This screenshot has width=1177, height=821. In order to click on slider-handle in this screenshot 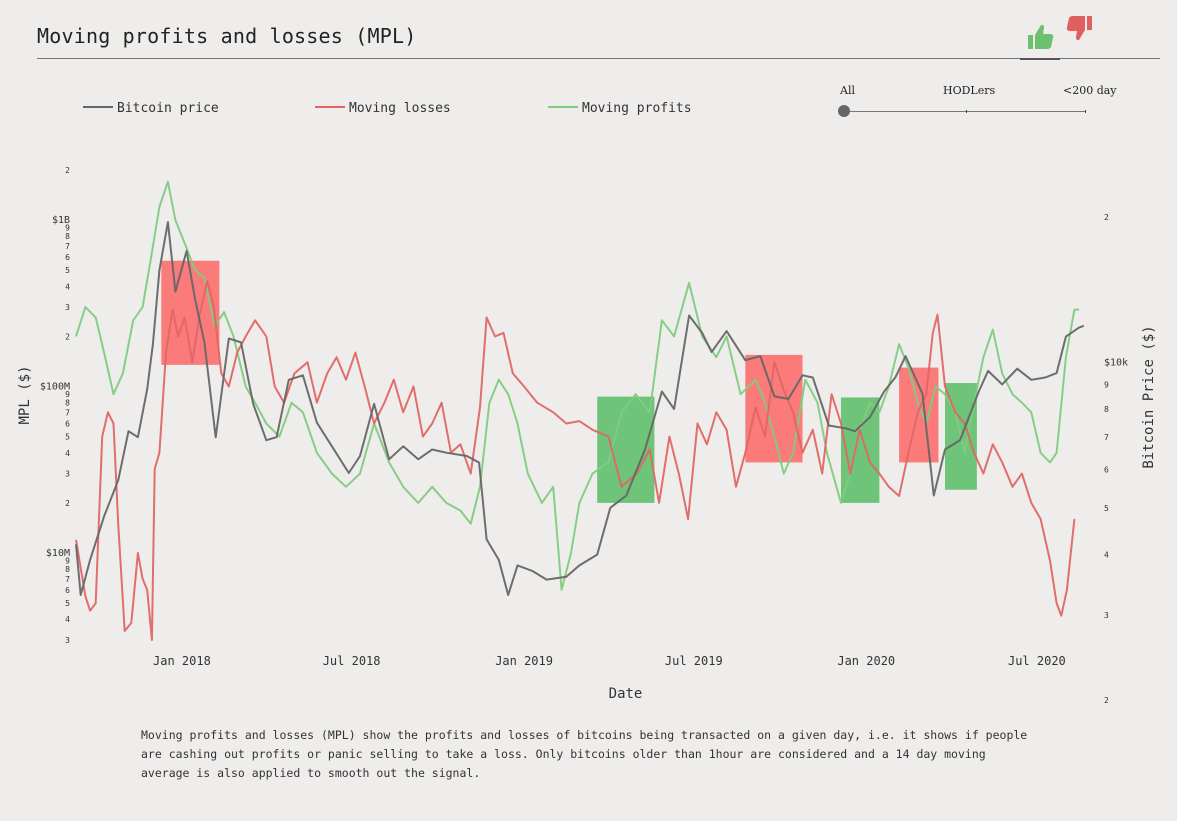, I will do `click(844, 111)`.